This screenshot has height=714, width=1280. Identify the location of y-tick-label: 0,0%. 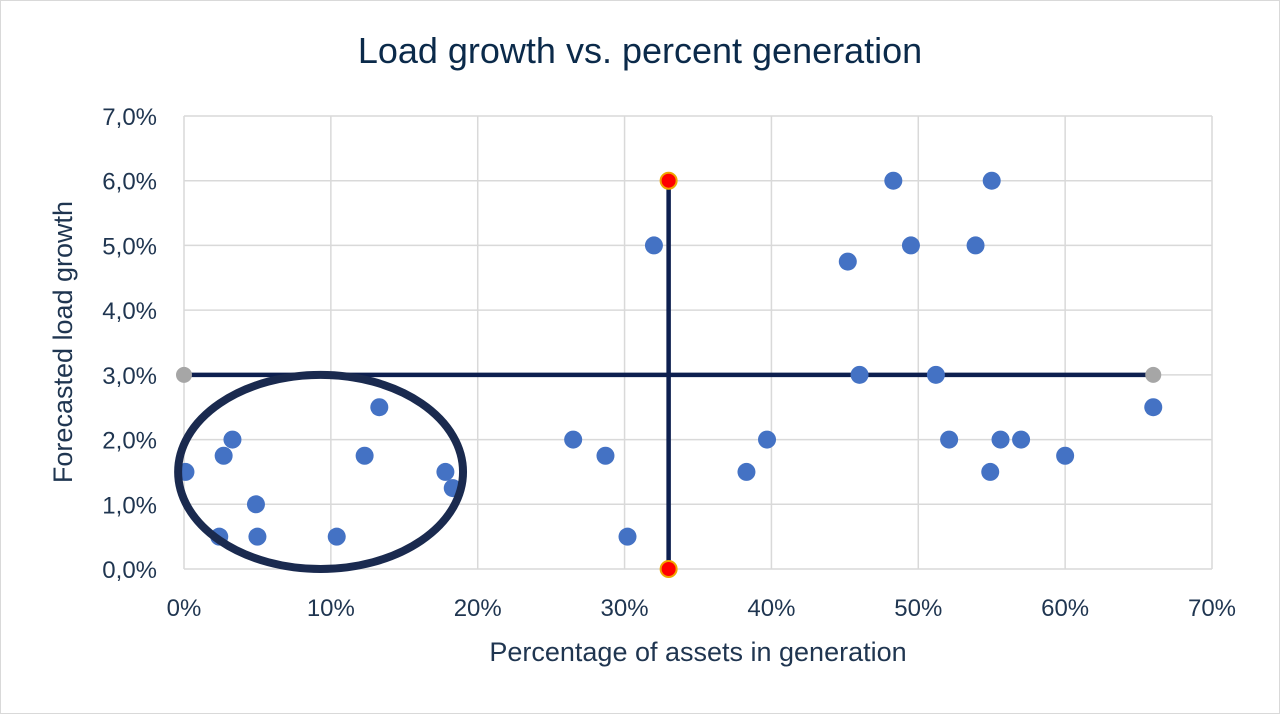
(129, 570).